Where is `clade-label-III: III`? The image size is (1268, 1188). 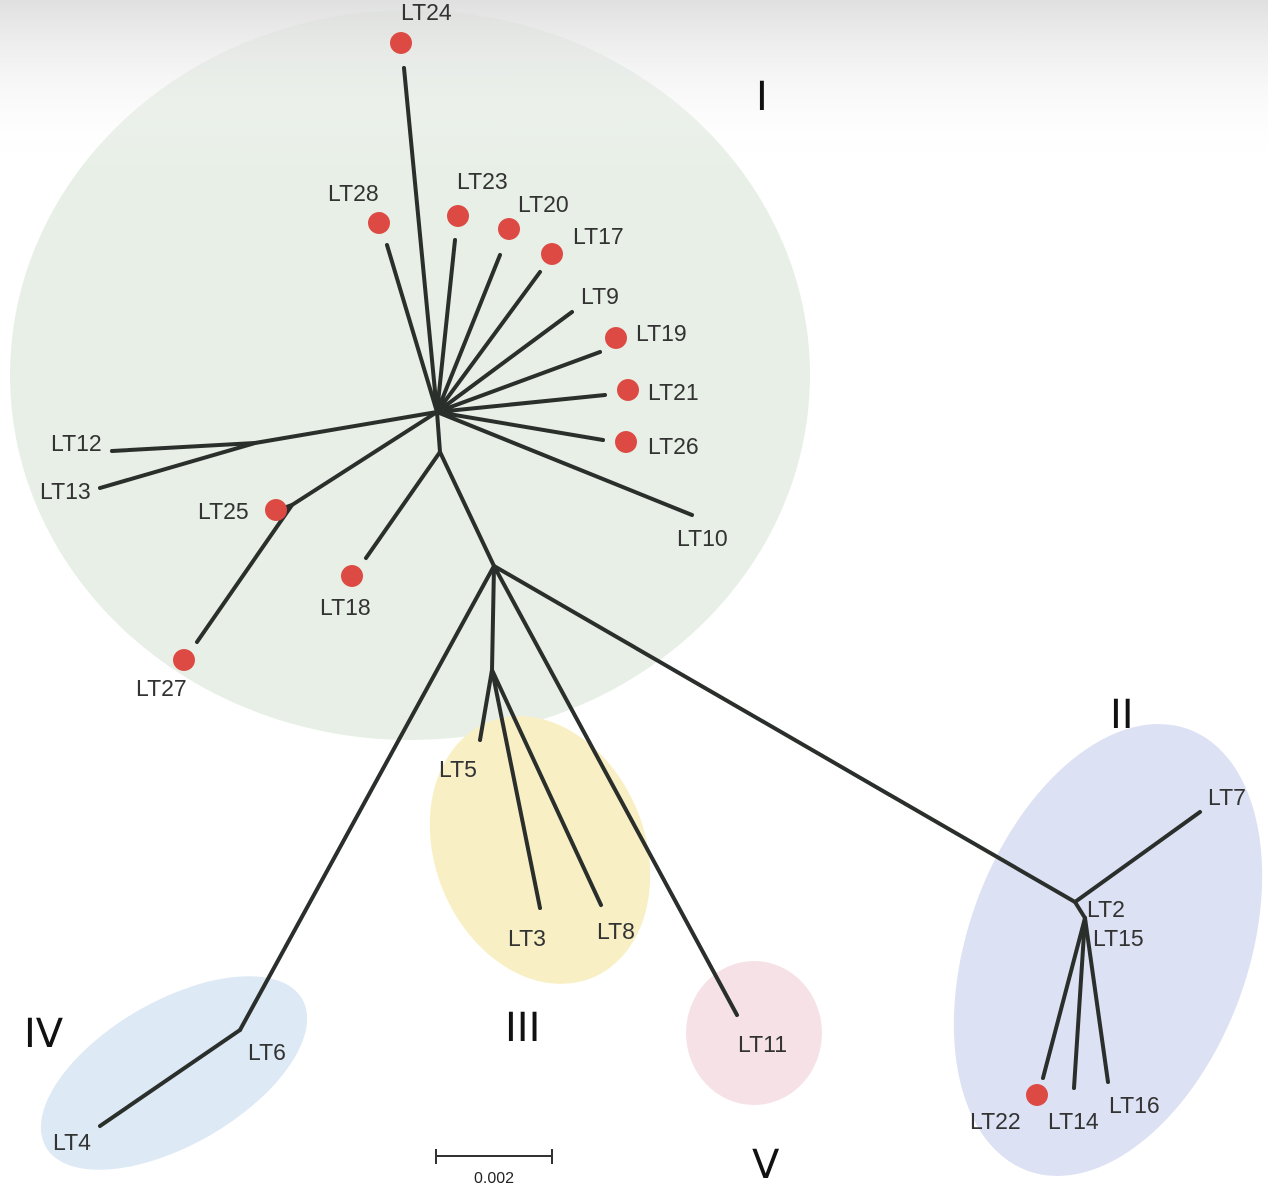
clade-label-III: III is located at coordinates (522, 1028).